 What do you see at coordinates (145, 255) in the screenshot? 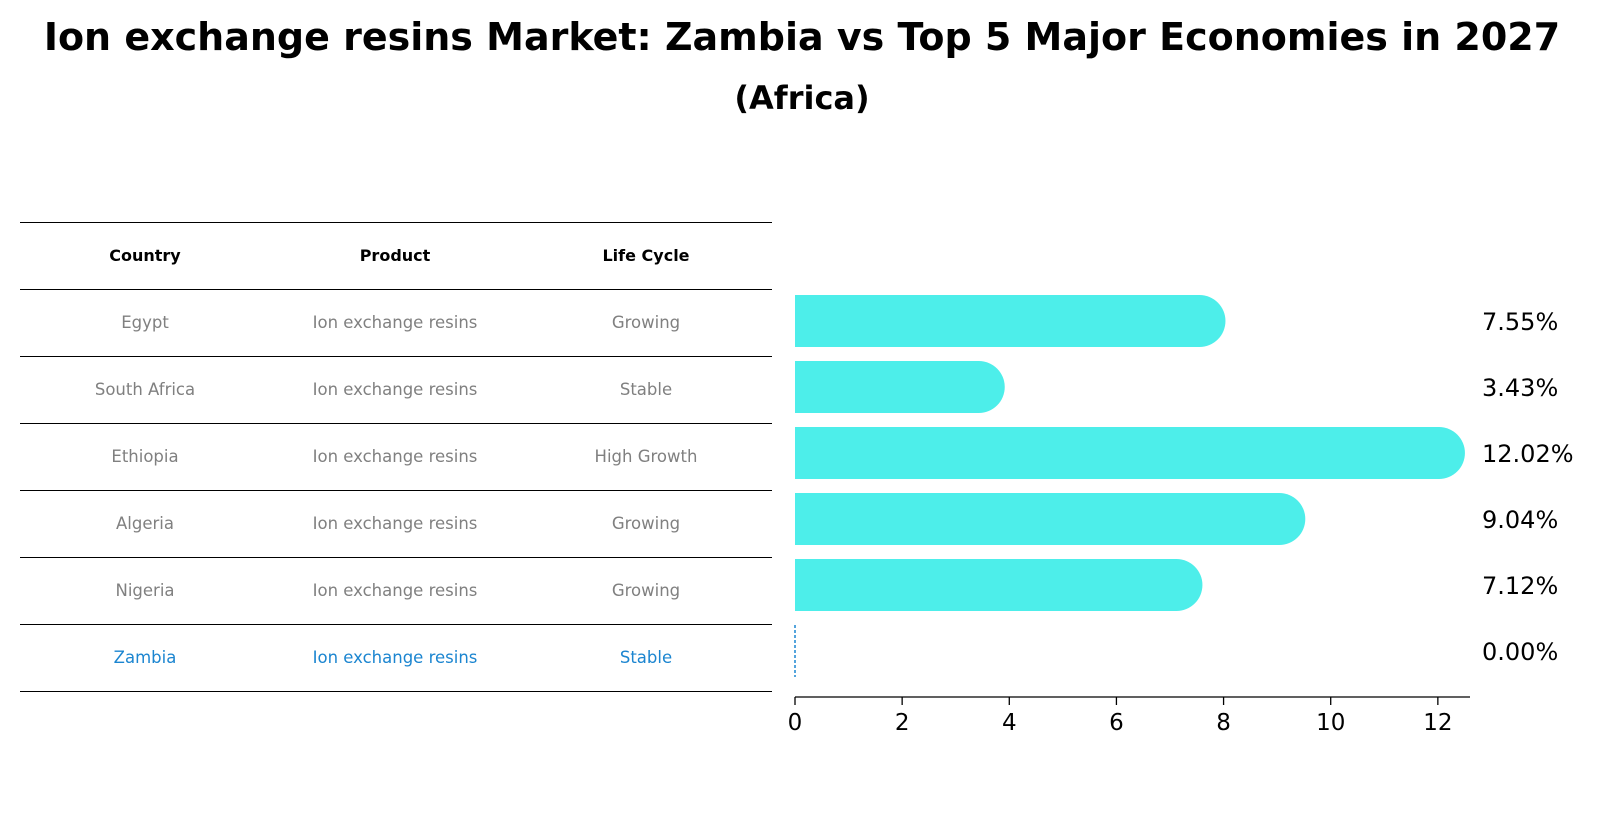
I see `header-country: Country` at bounding box center [145, 255].